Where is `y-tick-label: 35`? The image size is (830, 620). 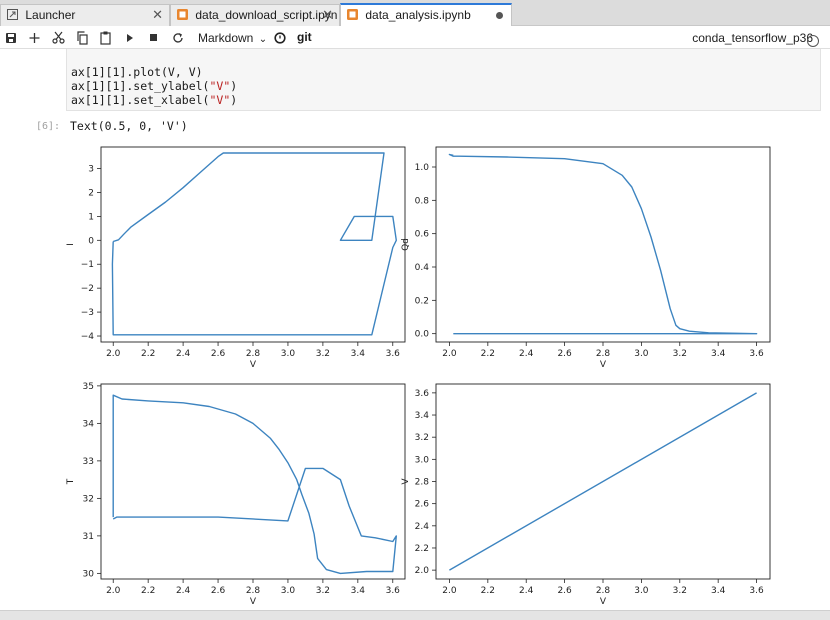
y-tick-label: 35 is located at coordinates (88, 387).